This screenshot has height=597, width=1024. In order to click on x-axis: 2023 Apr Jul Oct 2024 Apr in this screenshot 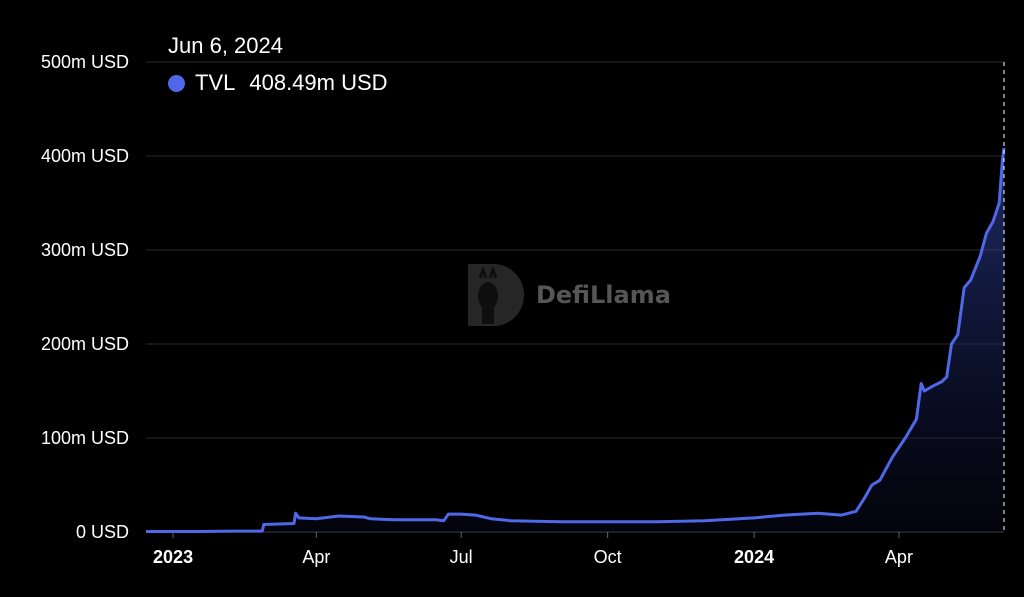, I will do `click(533, 549)`.